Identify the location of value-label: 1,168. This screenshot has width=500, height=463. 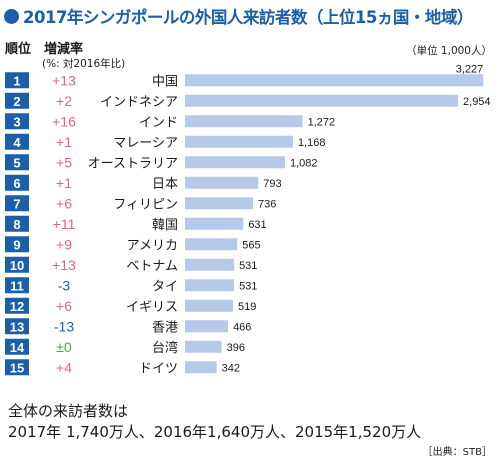
(312, 143).